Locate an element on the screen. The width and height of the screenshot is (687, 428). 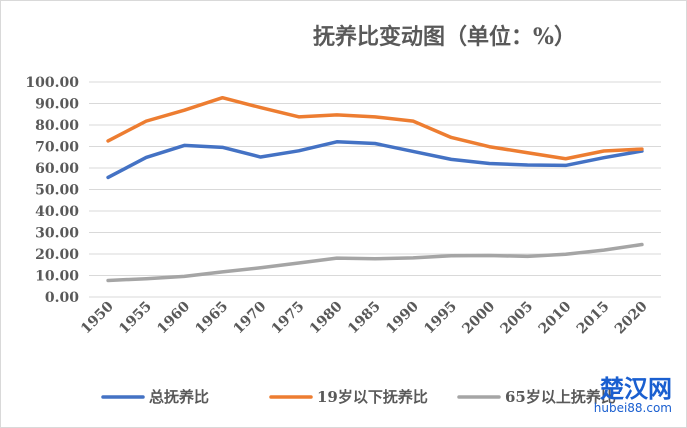
y-tick-label: 70.00 is located at coordinates (57, 148).